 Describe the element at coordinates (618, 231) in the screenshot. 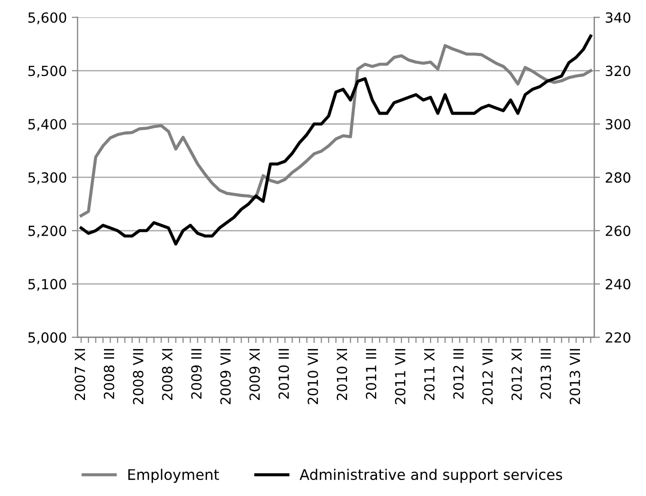

I see `y2-tick-label: 260` at that location.